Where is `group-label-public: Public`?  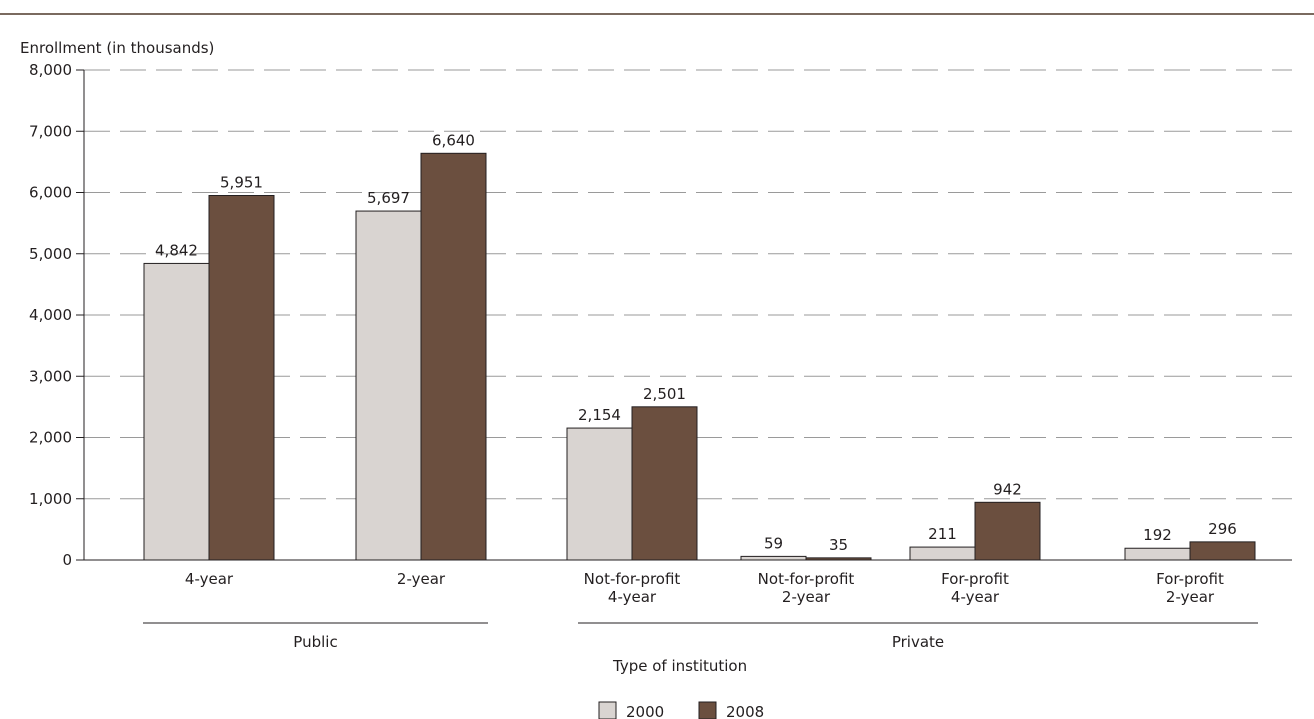 group-label-public: Public is located at coordinates (315, 642).